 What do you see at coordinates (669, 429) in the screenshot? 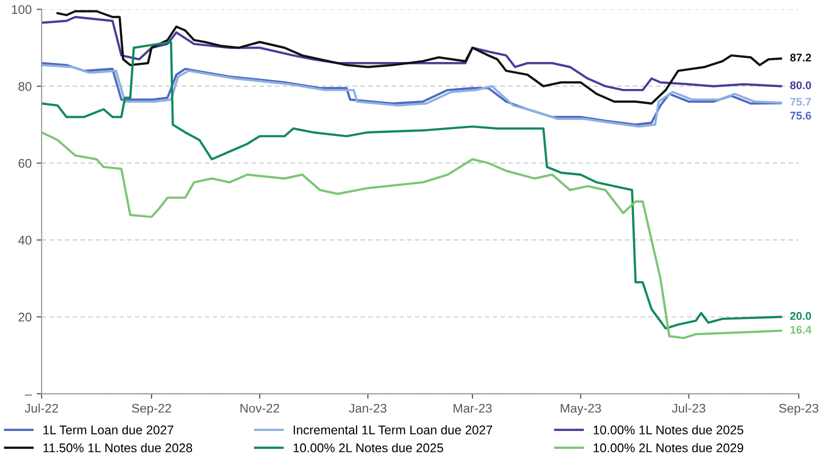
I see `legend-label: 10.00% 1L Notes due 2025` at bounding box center [669, 429].